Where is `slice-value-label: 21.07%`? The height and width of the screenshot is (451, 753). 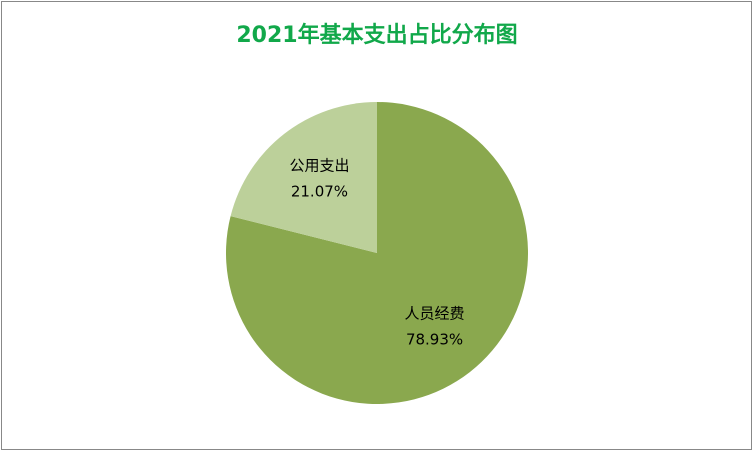
slice-value-label: 21.07% is located at coordinates (319, 192).